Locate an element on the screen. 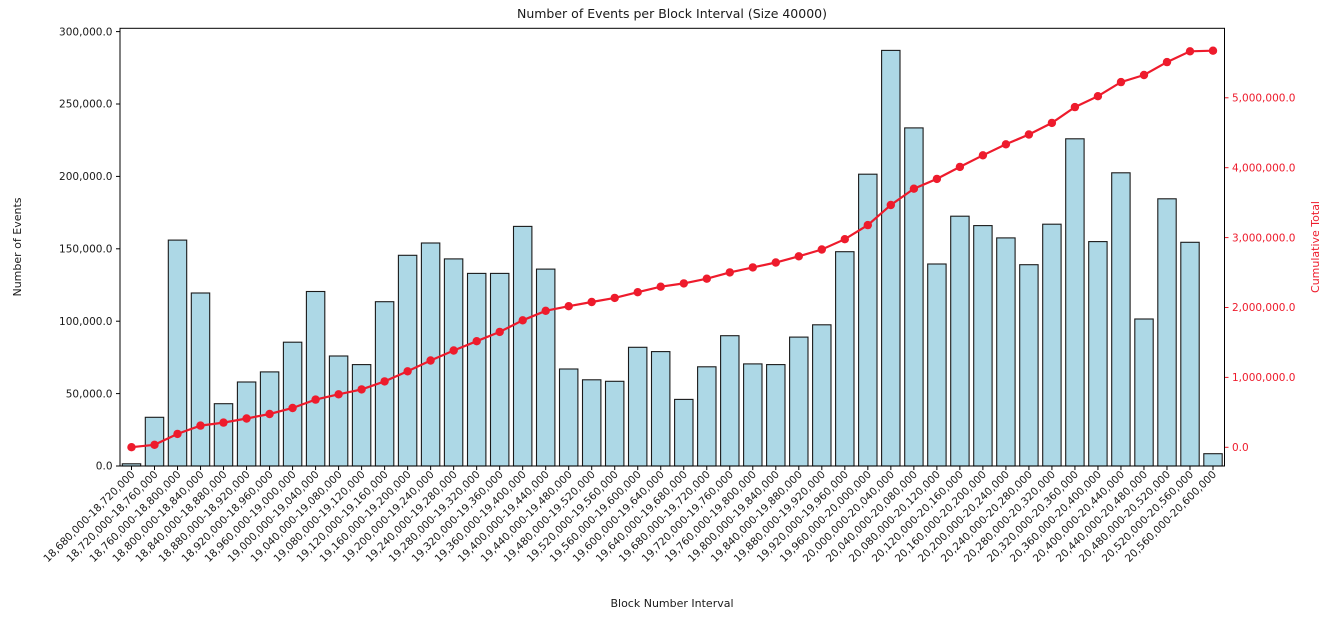  x-axis-label: Block Number Interval is located at coordinates (671, 603).